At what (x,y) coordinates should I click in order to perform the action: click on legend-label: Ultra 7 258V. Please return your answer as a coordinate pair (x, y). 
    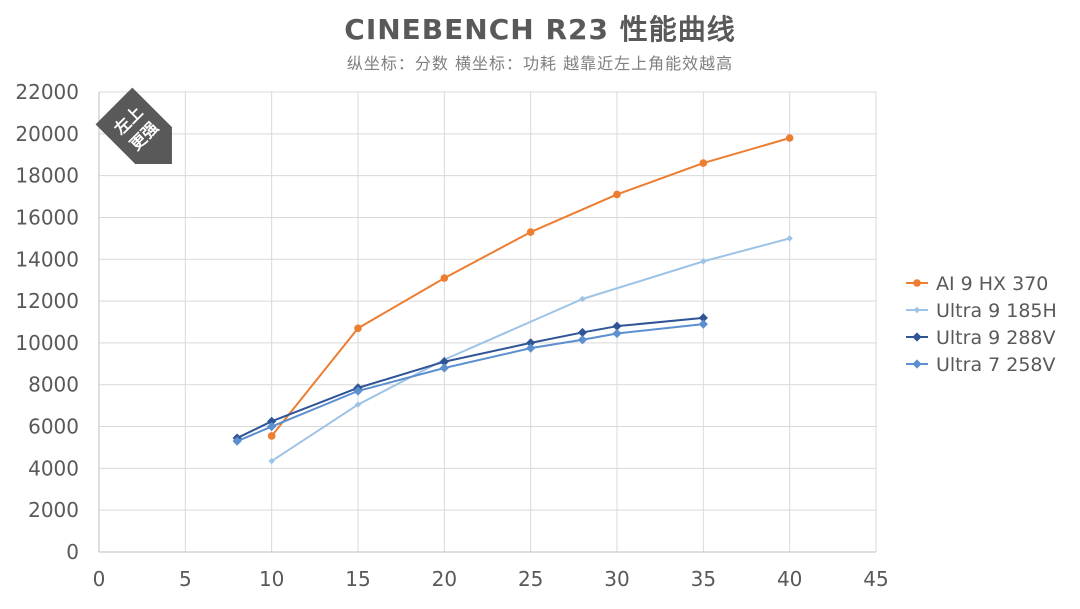
    Looking at the image, I should click on (996, 365).